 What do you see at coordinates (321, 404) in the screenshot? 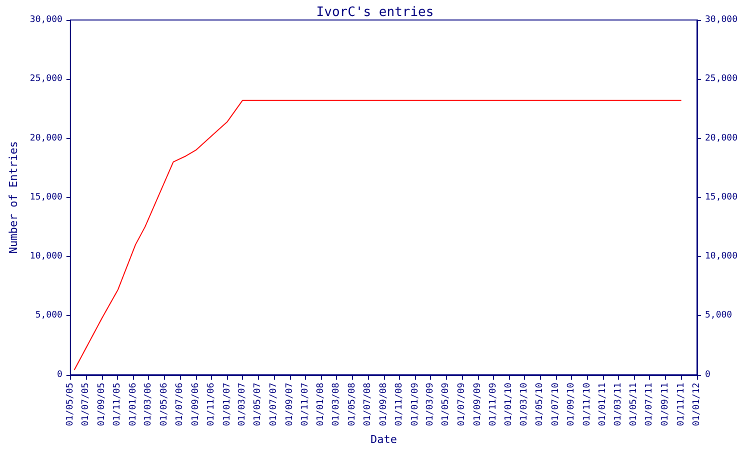
I see `x-tick-label: 01/01/08` at bounding box center [321, 404].